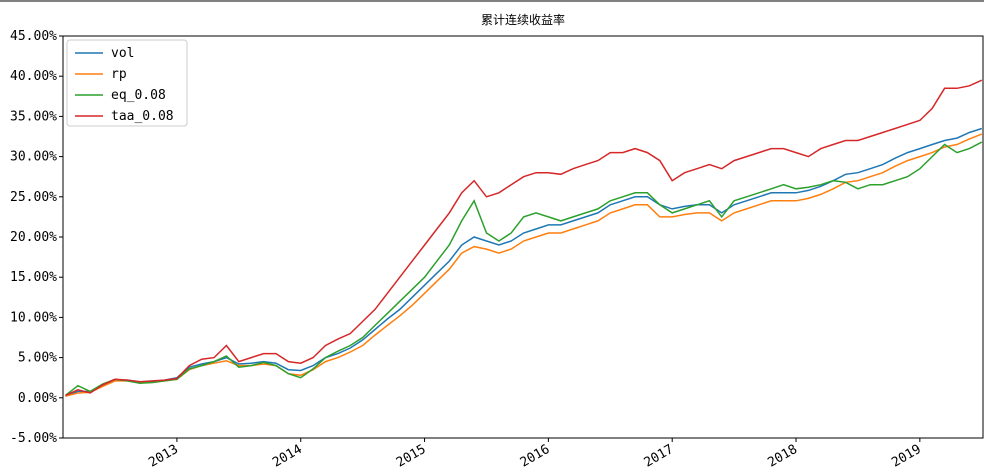 The height and width of the screenshot is (474, 984). Describe the element at coordinates (33, 116) in the screenshot. I see `y-tick-label: 35.00%` at that location.